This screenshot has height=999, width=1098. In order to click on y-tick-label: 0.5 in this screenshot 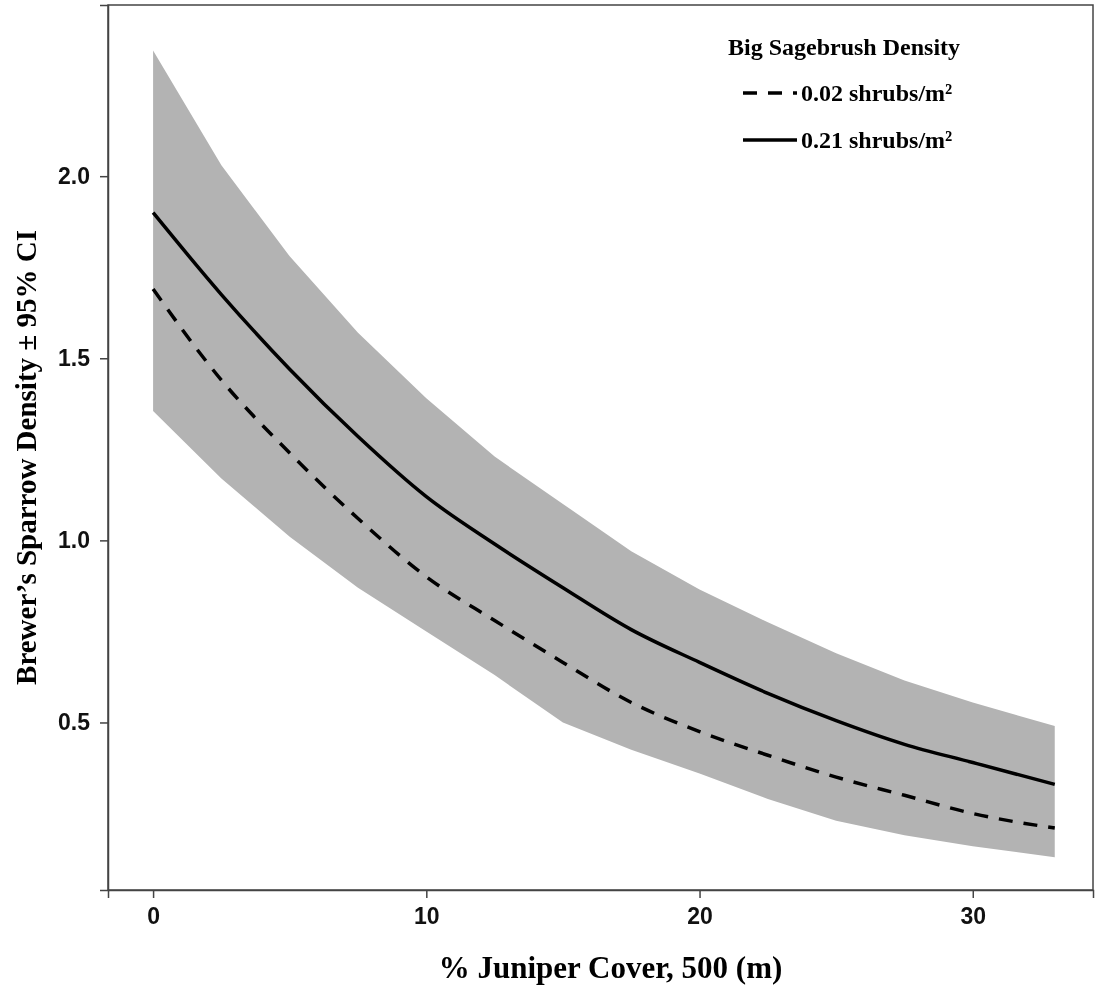, I will do `click(74, 722)`.